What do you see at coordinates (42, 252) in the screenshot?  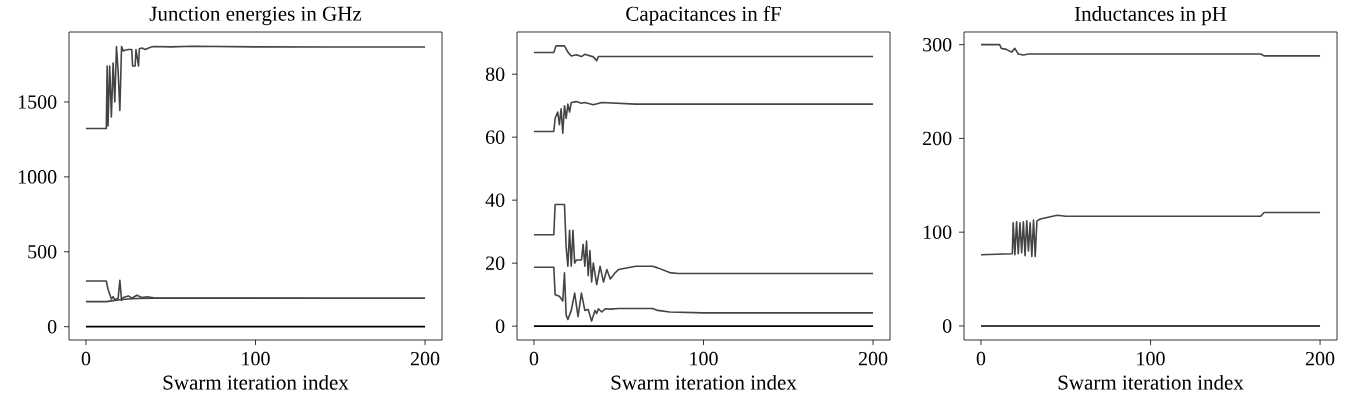 I see `y-tick-label: 500` at bounding box center [42, 252].